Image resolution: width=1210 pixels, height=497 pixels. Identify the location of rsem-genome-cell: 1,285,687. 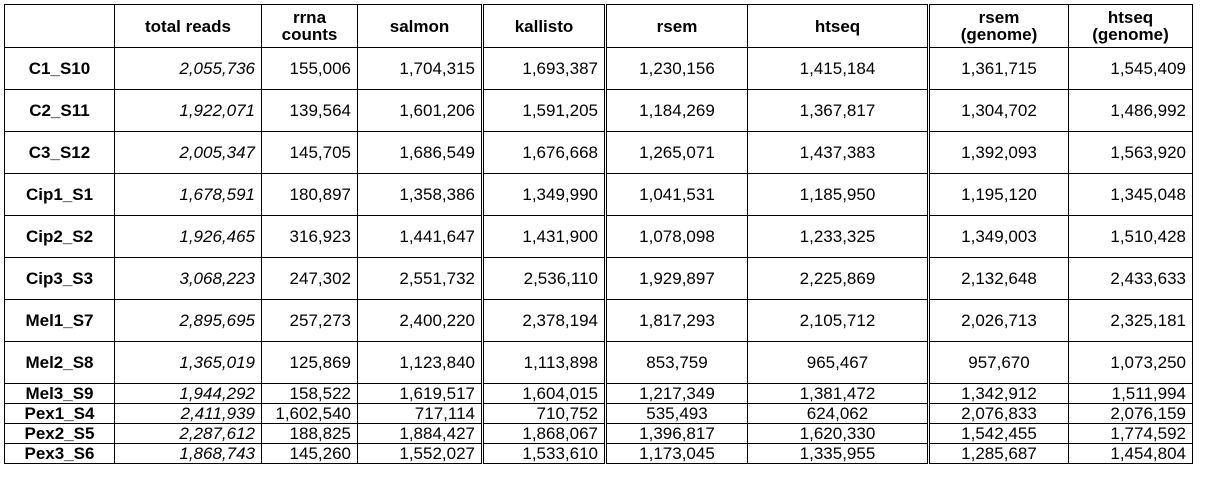
(998, 453).